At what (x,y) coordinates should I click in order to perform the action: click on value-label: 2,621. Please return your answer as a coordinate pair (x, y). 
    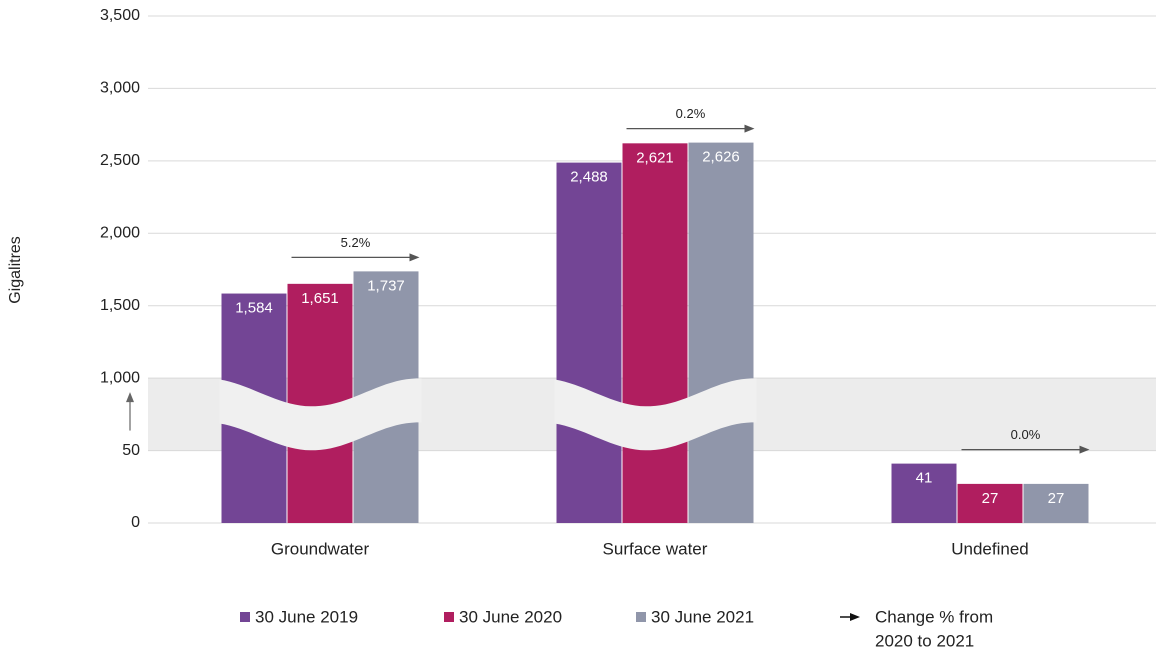
    Looking at the image, I should click on (655, 157).